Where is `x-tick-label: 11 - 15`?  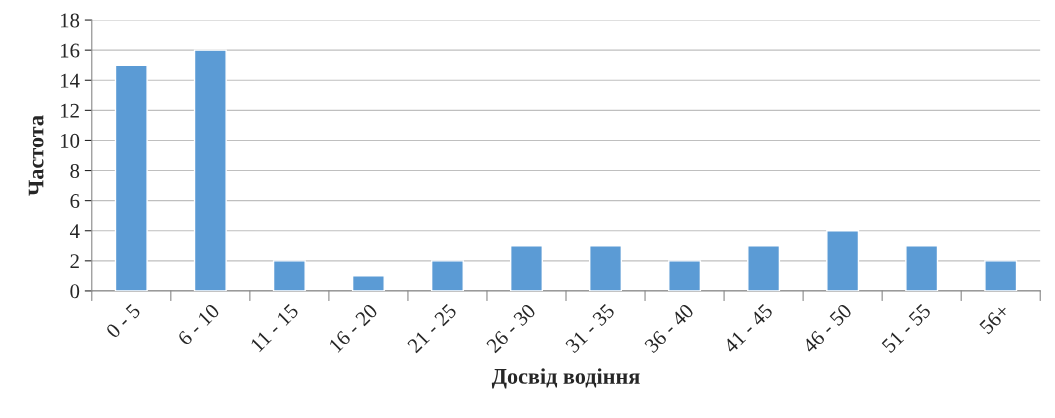
x-tick-label: 11 - 15 is located at coordinates (274, 328).